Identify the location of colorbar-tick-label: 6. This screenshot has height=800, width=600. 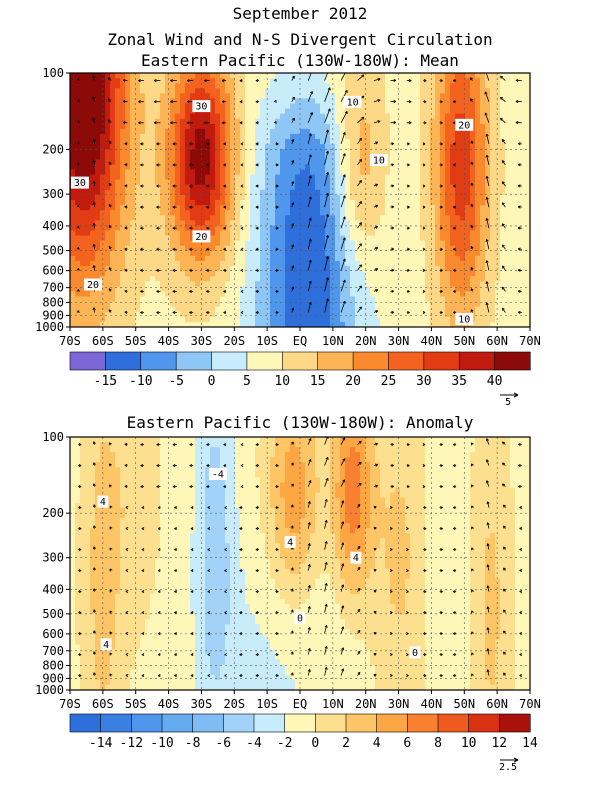
(407, 743).